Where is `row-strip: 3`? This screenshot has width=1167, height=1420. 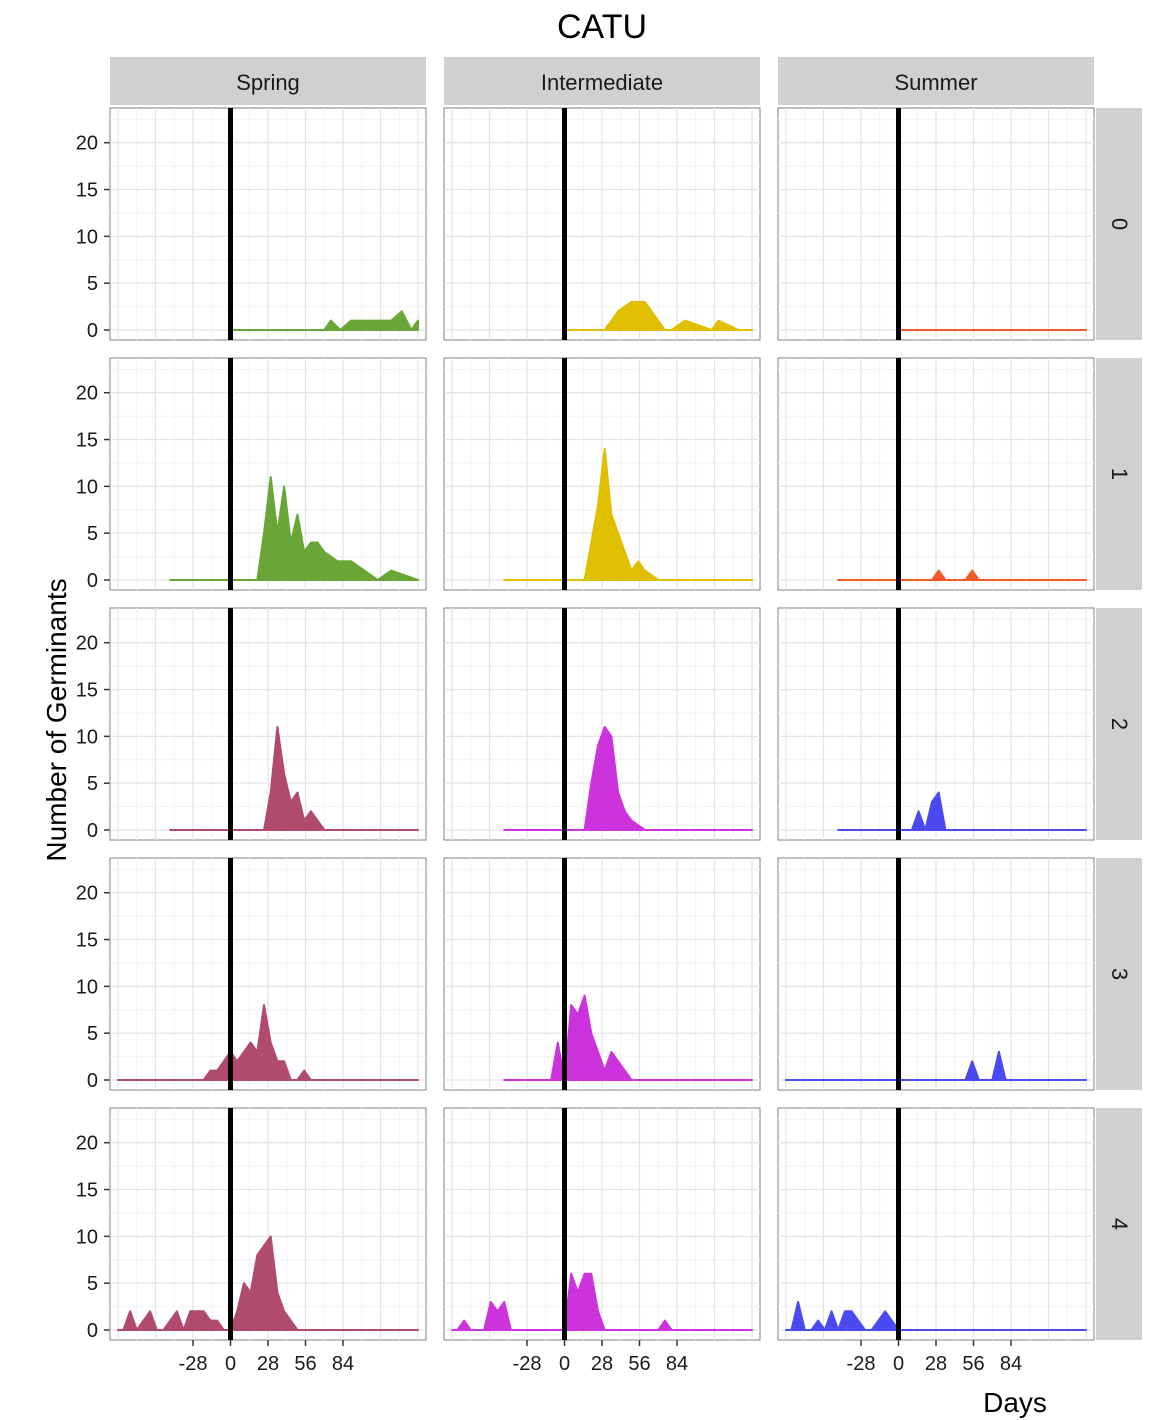
row-strip: 3 is located at coordinates (1119, 974).